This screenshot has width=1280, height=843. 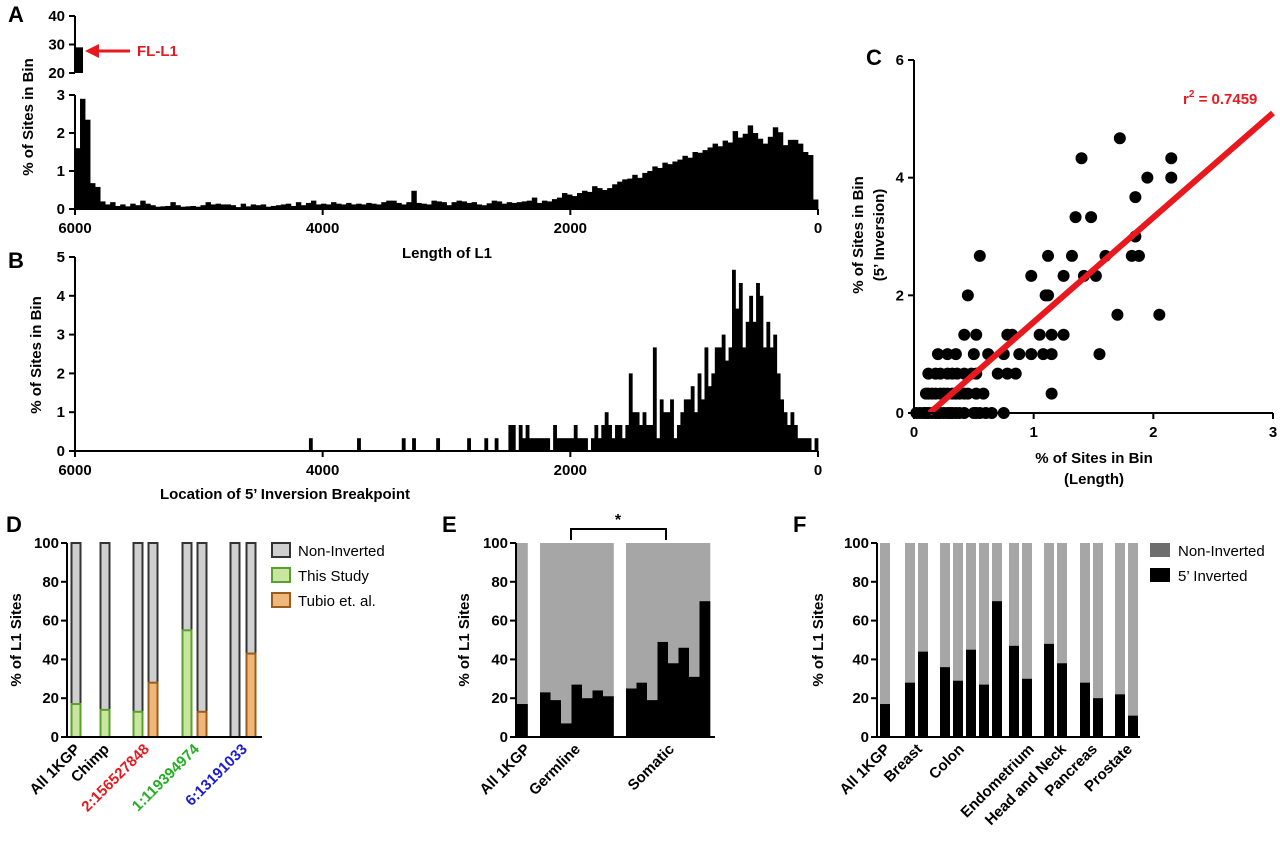 I want to click on x-tick-label: 2000, so click(x=570, y=228).